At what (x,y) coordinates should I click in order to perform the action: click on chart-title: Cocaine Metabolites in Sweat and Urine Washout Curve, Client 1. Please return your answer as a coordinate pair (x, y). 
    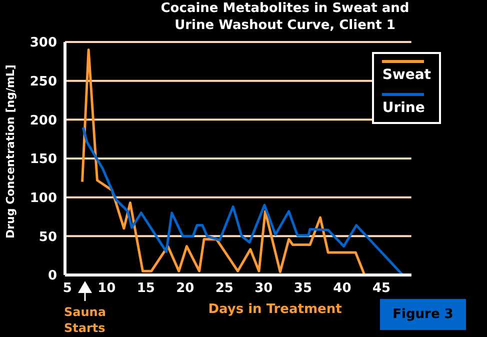
    Looking at the image, I should click on (285, 17).